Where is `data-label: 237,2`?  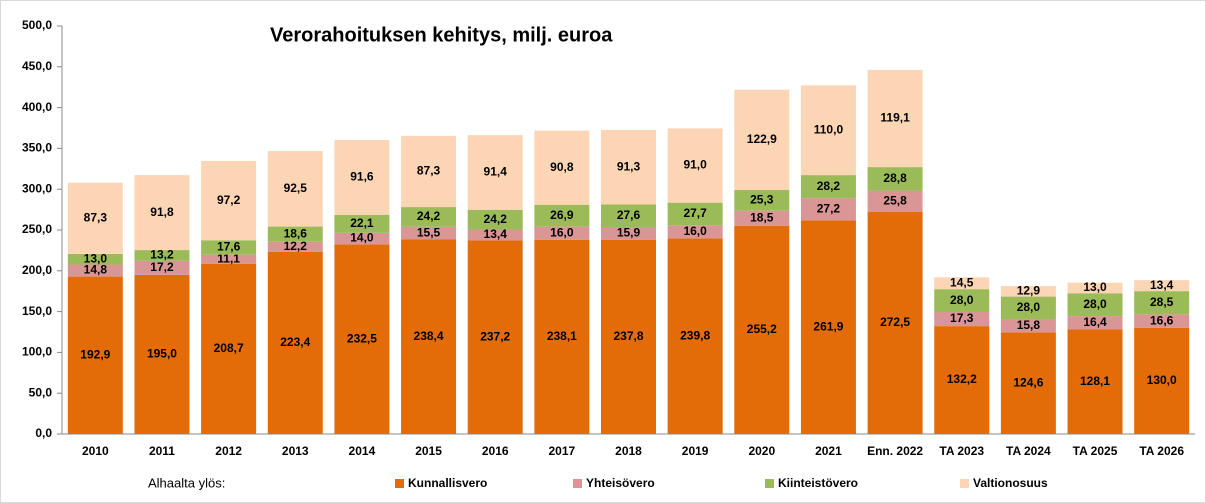 data-label: 237,2 is located at coordinates (495, 336).